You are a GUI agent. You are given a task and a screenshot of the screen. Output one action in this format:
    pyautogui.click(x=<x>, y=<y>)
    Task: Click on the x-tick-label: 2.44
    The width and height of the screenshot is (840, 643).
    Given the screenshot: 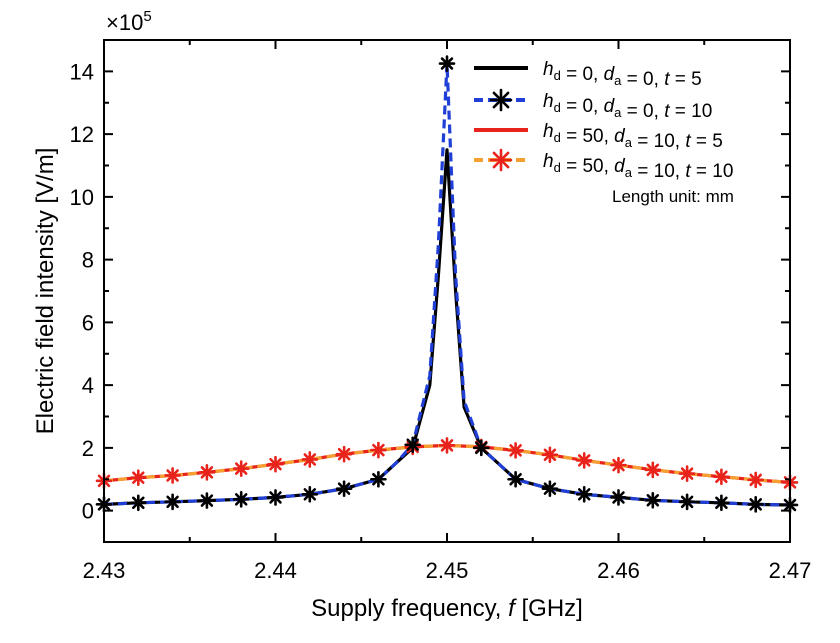 What is the action you would take?
    pyautogui.click(x=275, y=570)
    